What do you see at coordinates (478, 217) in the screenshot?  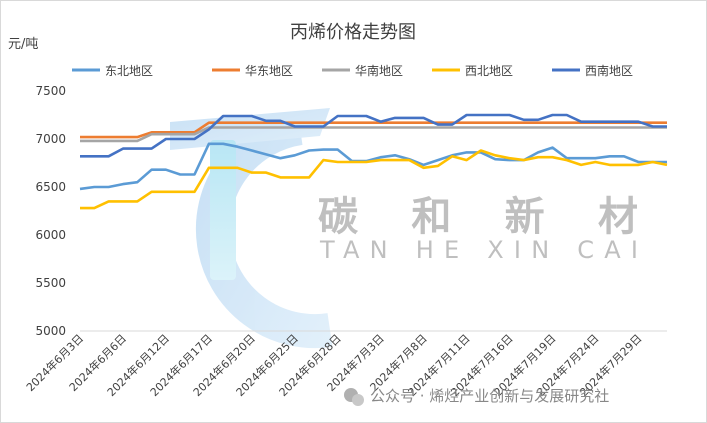 I see `watermark-chinese: 碳 和 新 材` at bounding box center [478, 217].